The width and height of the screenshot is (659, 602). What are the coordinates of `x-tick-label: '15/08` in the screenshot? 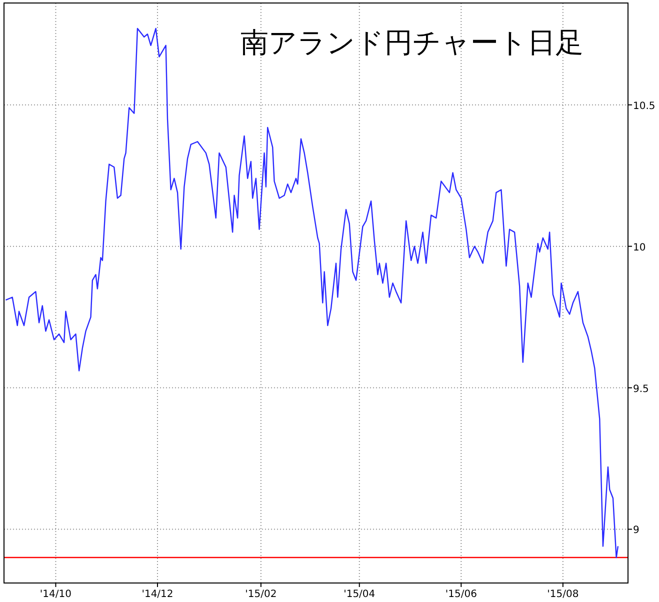 It's located at (563, 594).